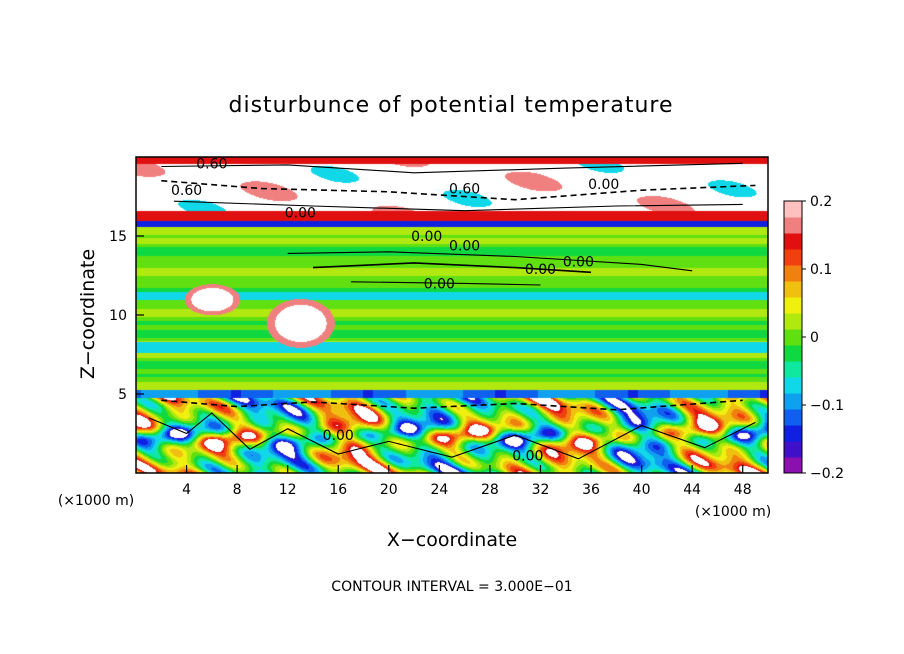  Describe the element at coordinates (821, 202) in the screenshot. I see `colorbar-tick-label: 0.2` at that location.